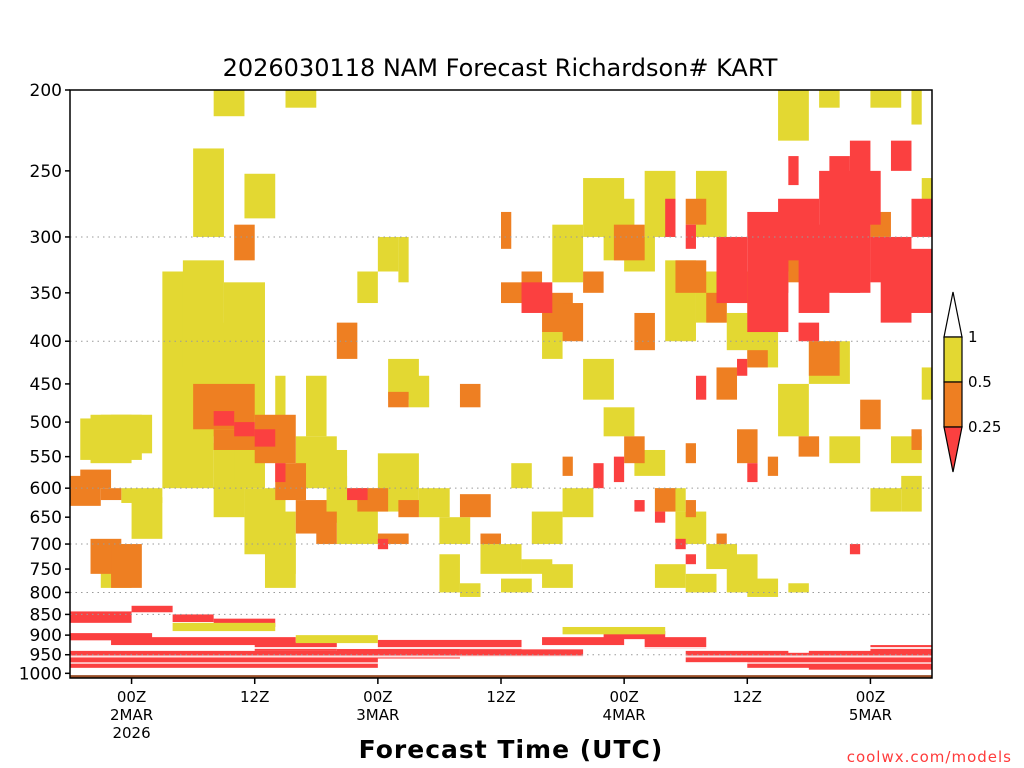  Describe the element at coordinates (46, 458) in the screenshot. I see `y-tick-label: 550` at that location.